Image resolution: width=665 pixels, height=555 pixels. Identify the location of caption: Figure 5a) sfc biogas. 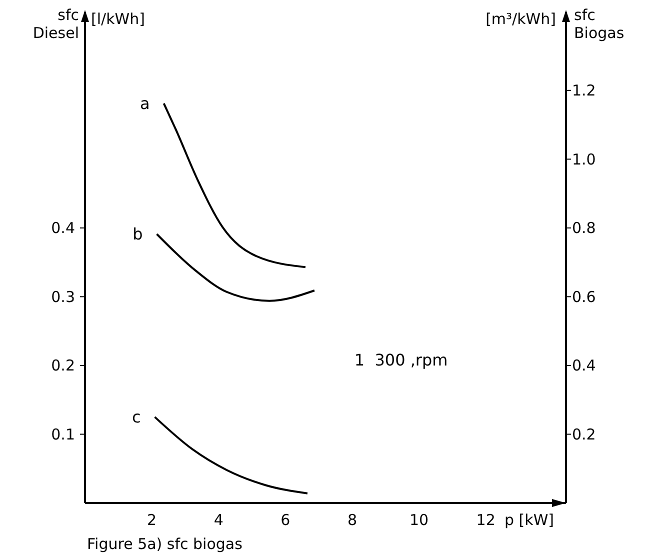
(165, 544).